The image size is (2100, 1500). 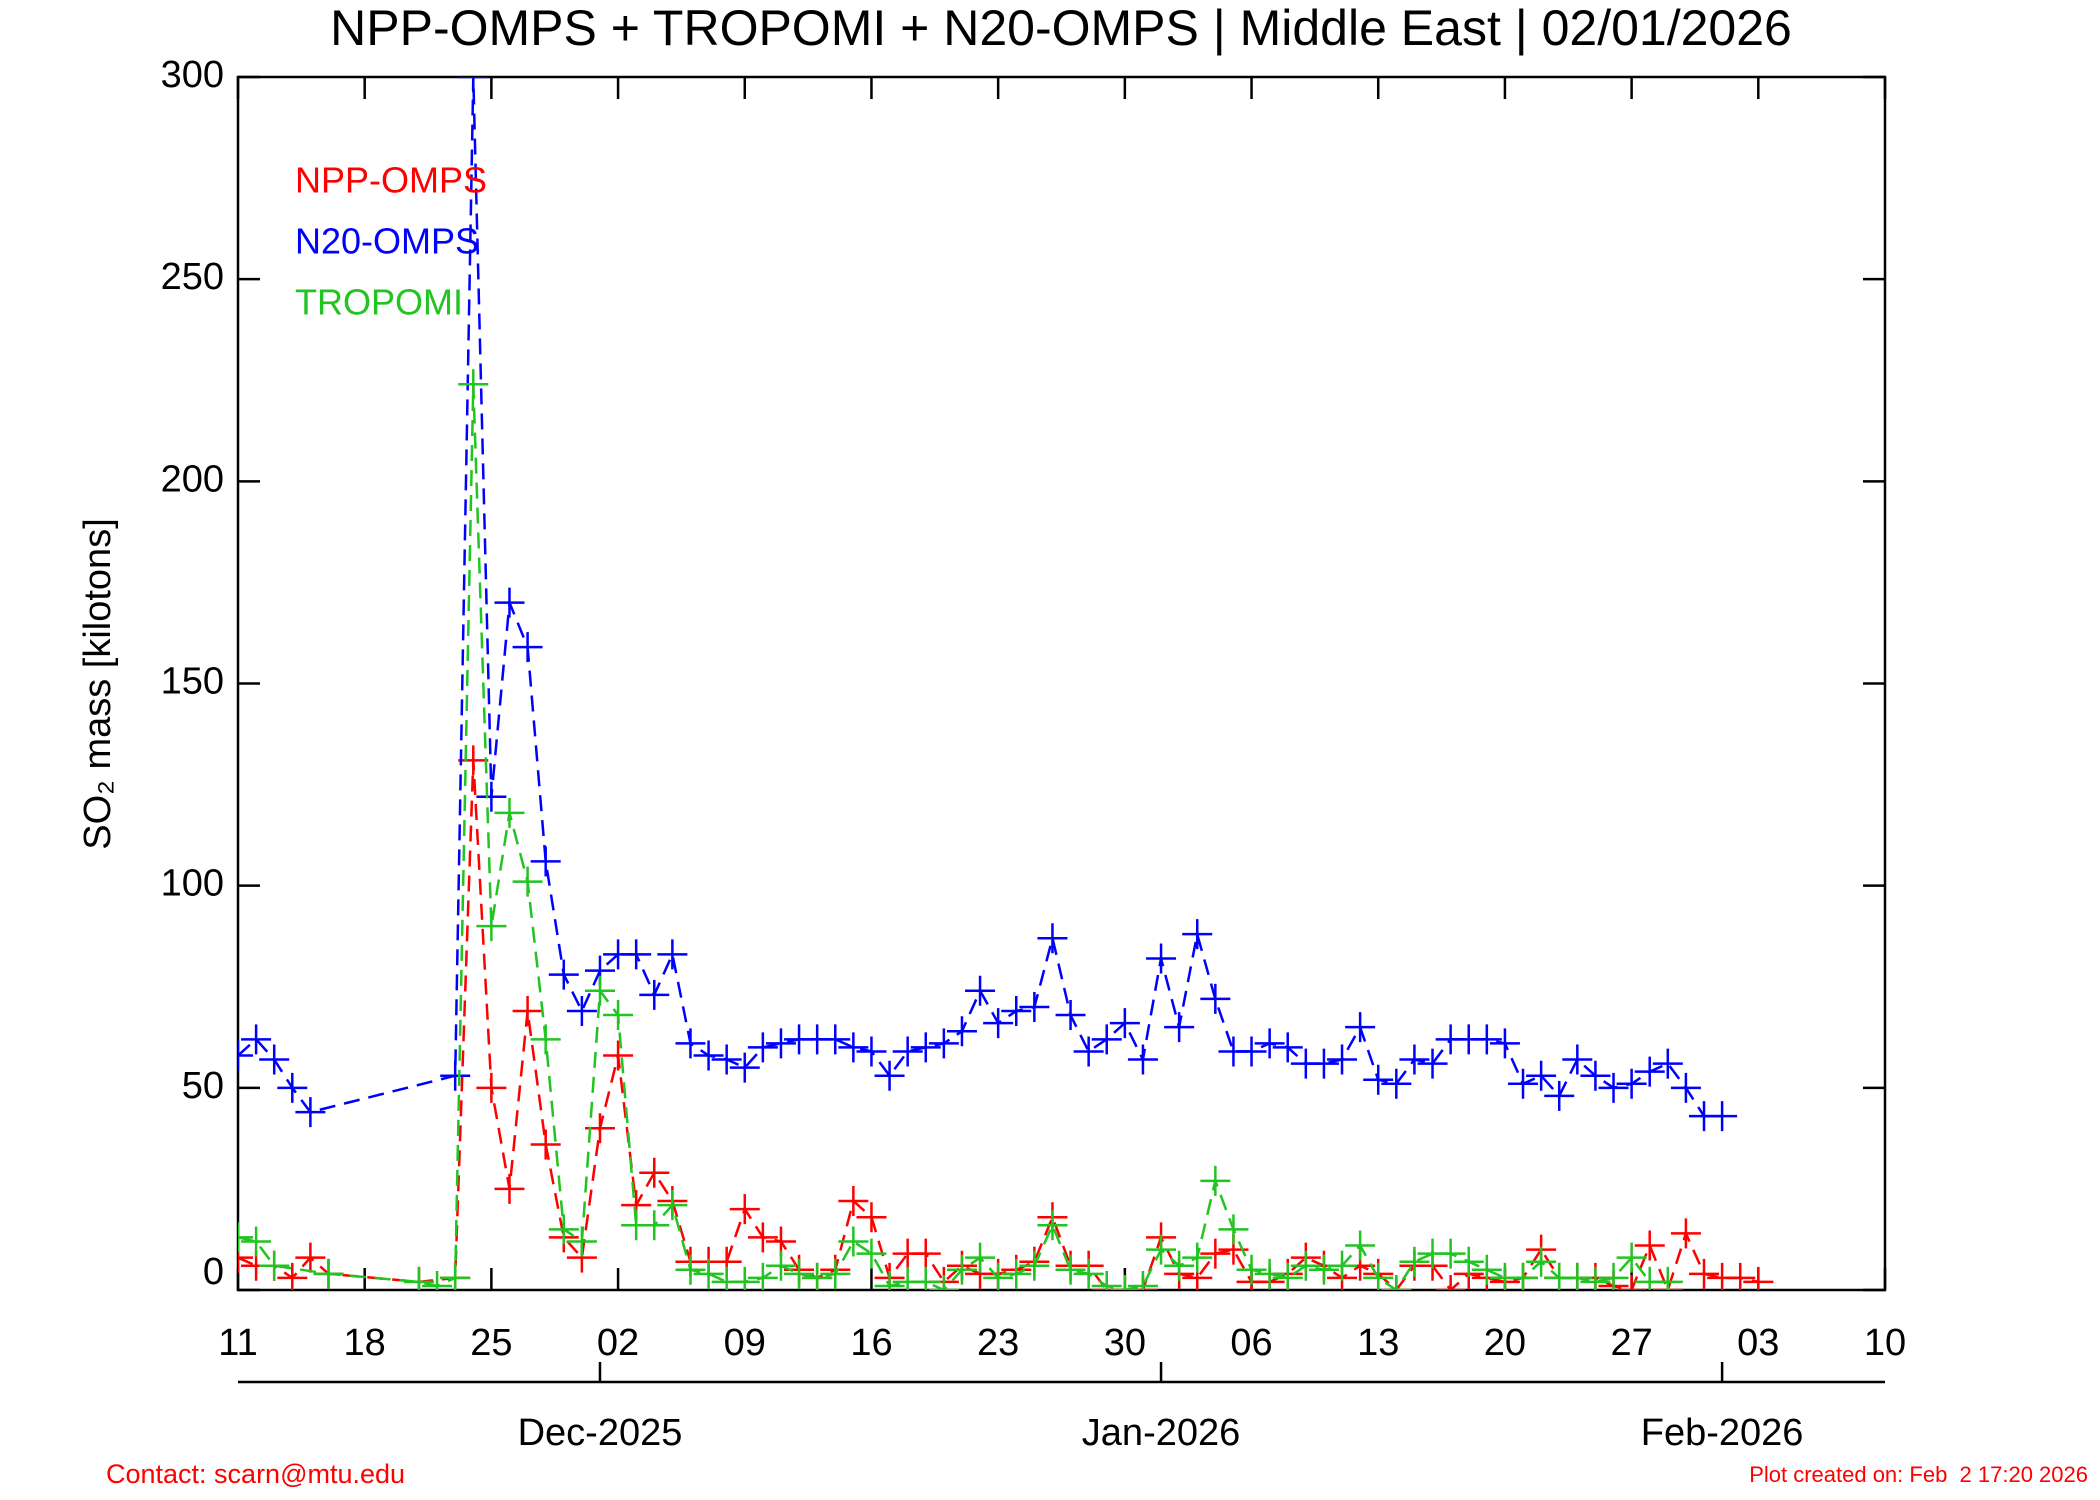 I want to click on x-tick-label: 10, so click(x=1885, y=1343).